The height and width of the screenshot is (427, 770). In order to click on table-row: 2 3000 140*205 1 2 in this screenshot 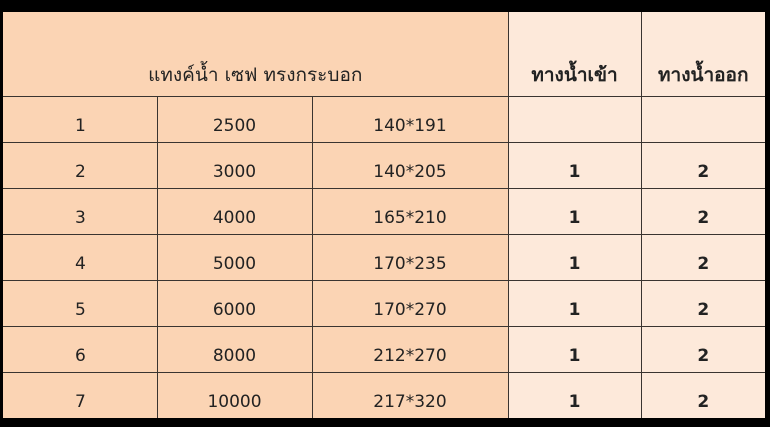, I will do `click(384, 165)`.